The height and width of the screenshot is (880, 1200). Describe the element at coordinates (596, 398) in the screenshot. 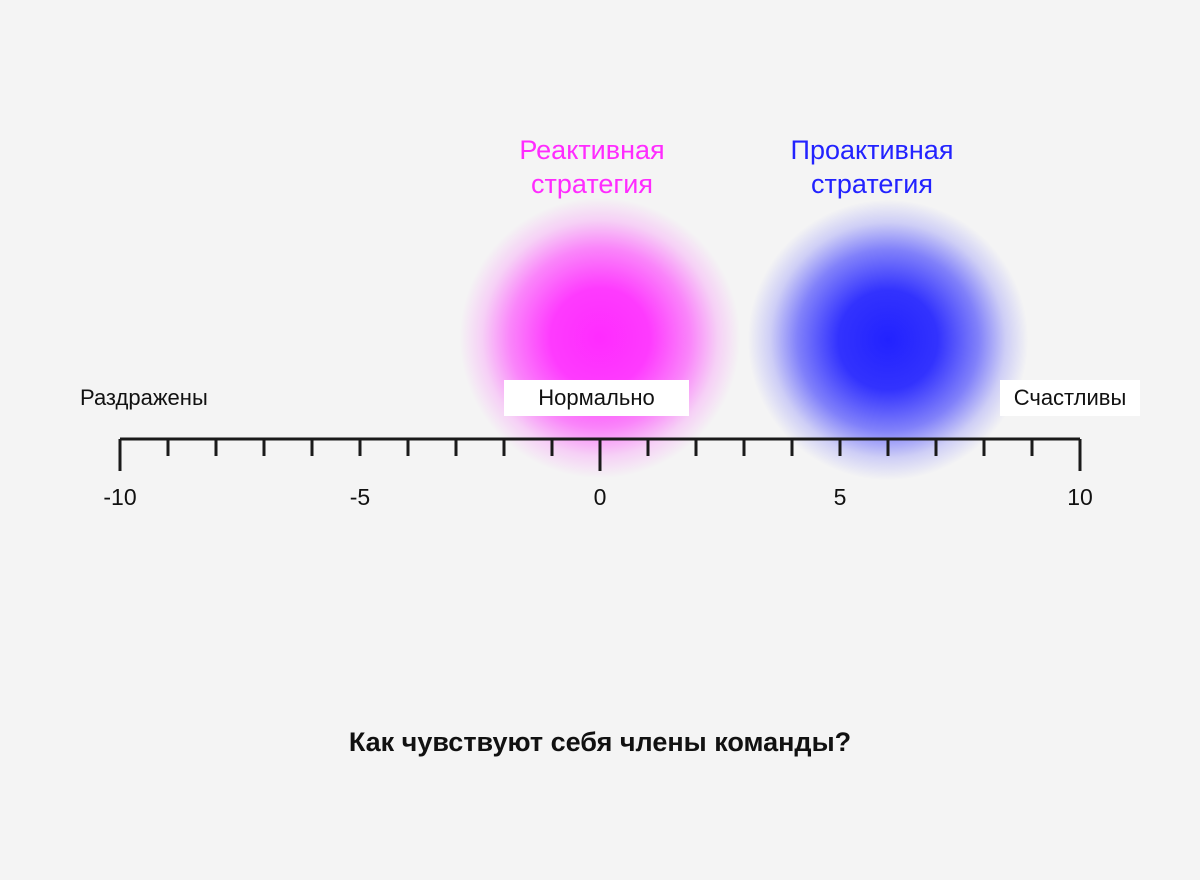

I see `scale-label-normal: Нормально` at that location.